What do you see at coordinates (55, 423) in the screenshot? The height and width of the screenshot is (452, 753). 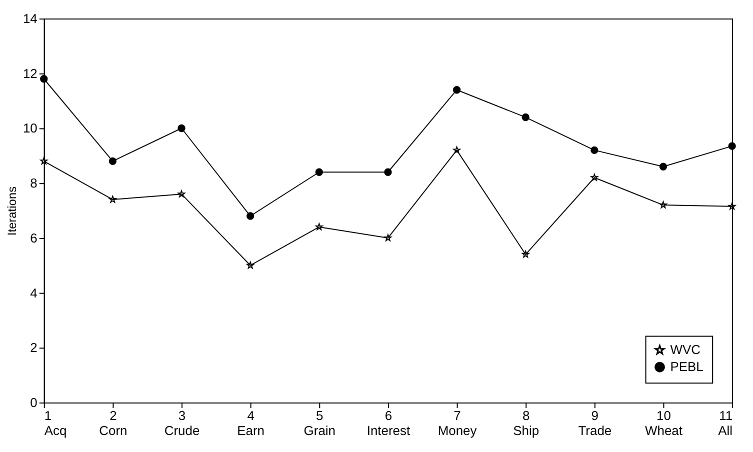 I see `x-tick-label: 1 Acq` at bounding box center [55, 423].